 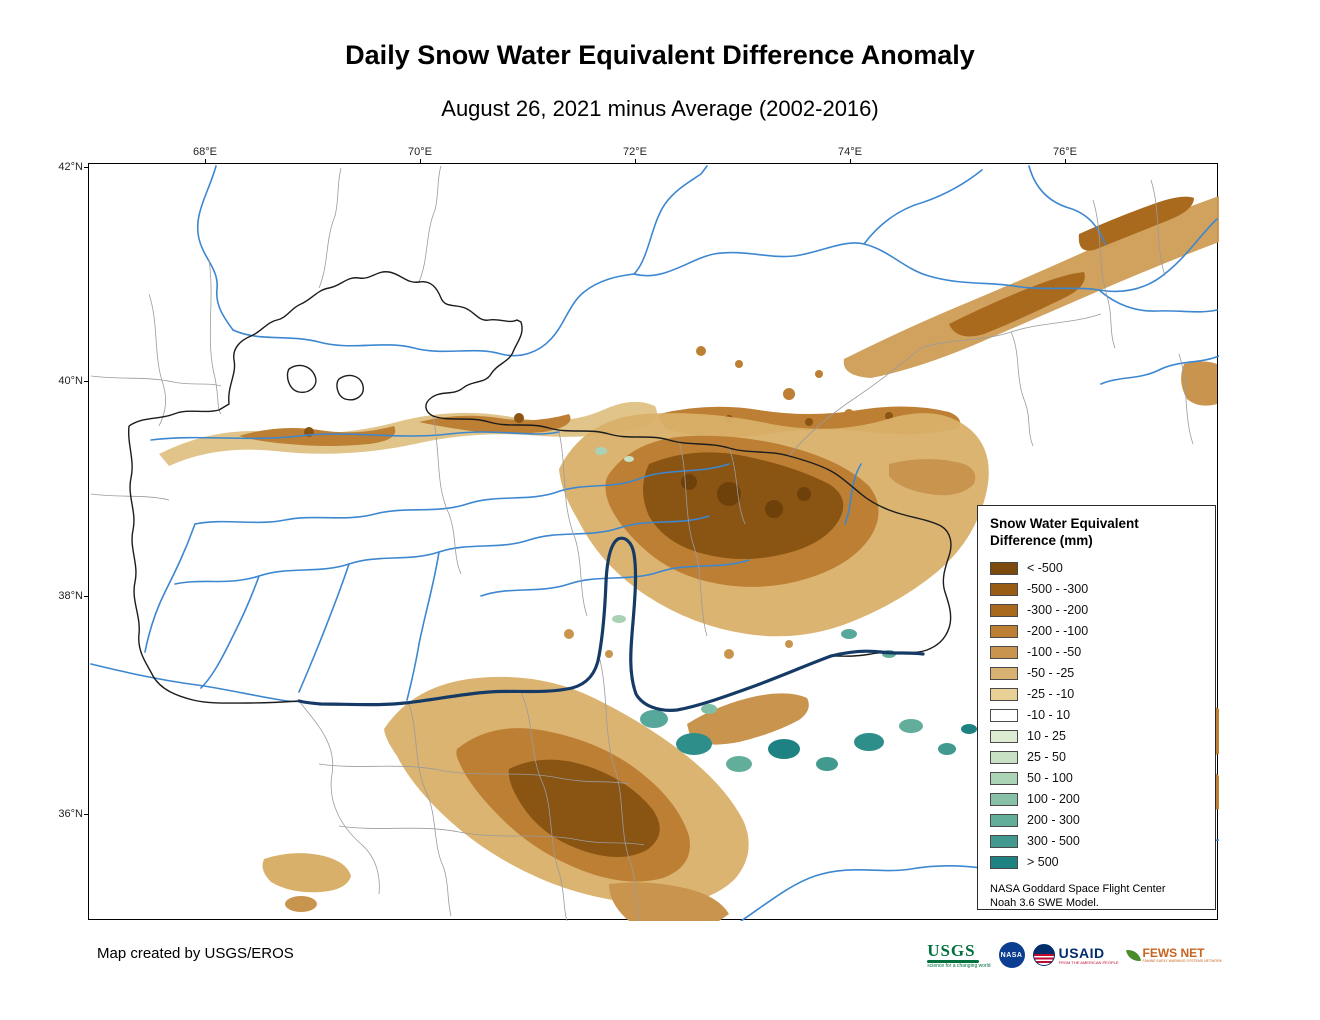 What do you see at coordinates (1043, 955) in the screenshot?
I see `usaid-flag-icon` at bounding box center [1043, 955].